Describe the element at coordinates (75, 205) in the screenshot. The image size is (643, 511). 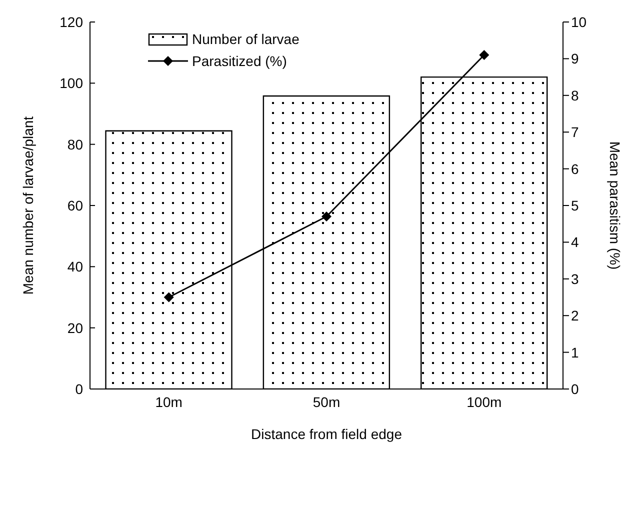
I see `y-tick-label: 60` at that location.